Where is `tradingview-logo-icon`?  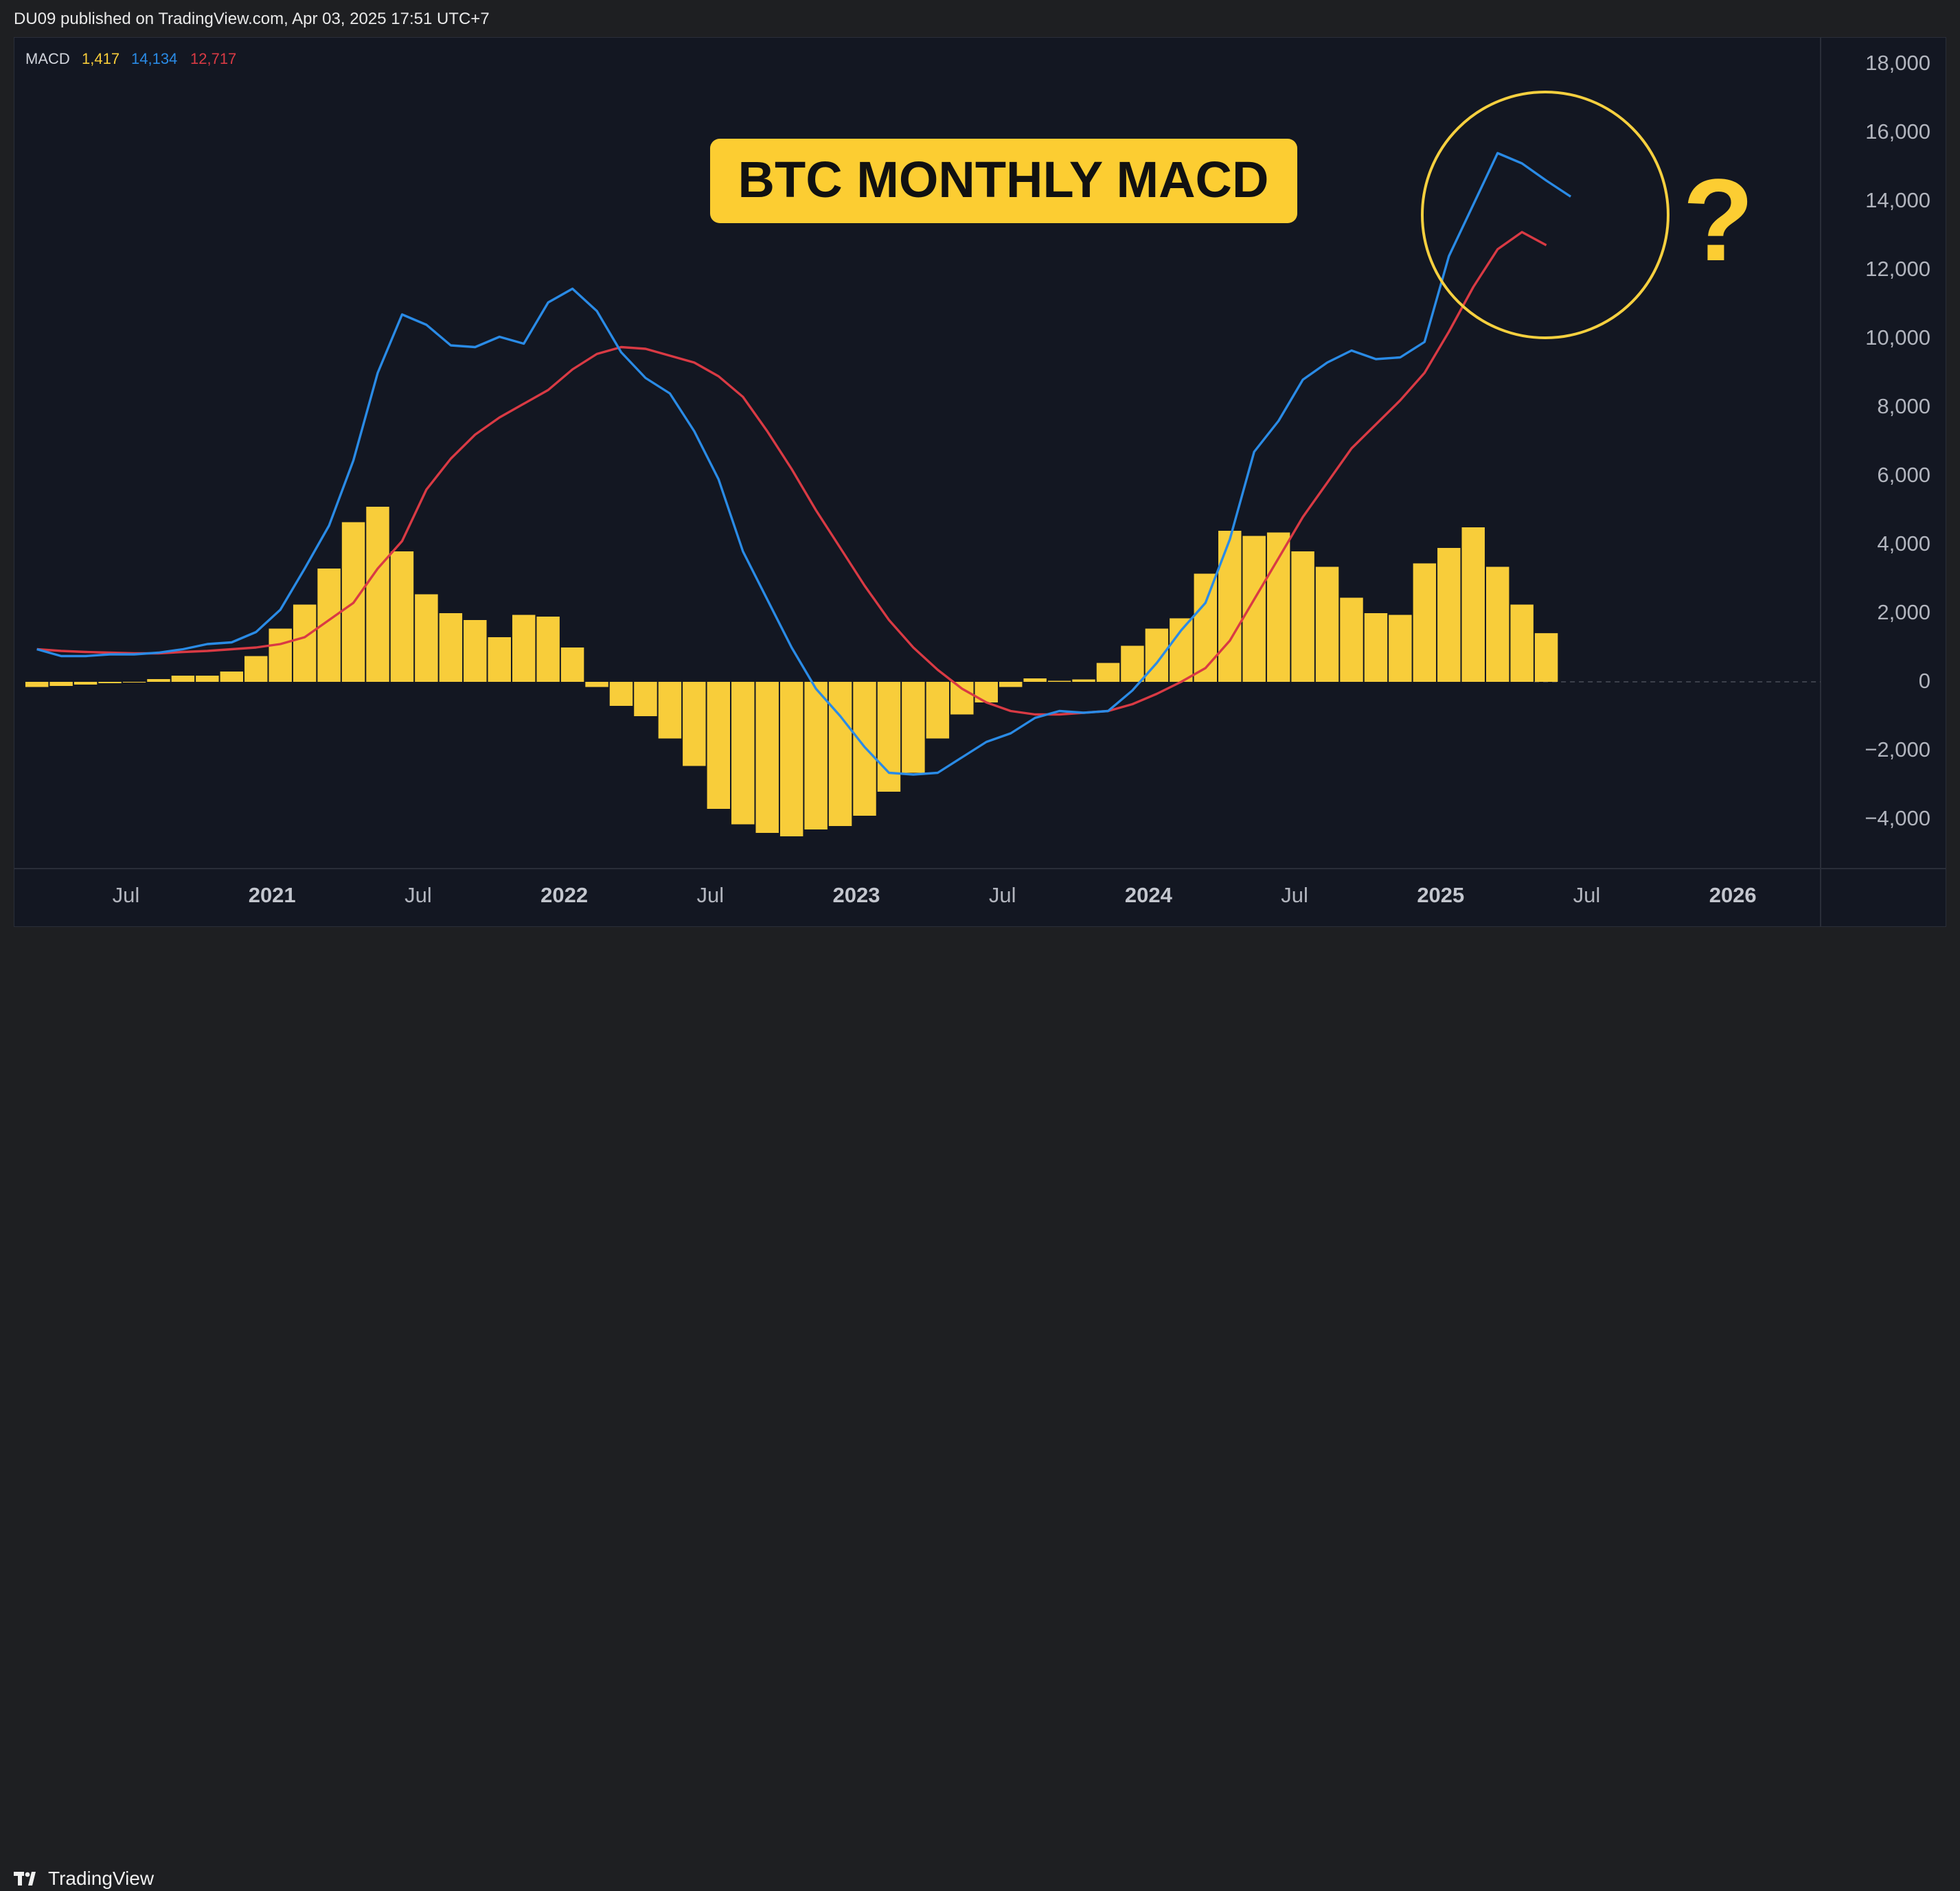
tradingview-logo-icon is located at coordinates (25, 1879).